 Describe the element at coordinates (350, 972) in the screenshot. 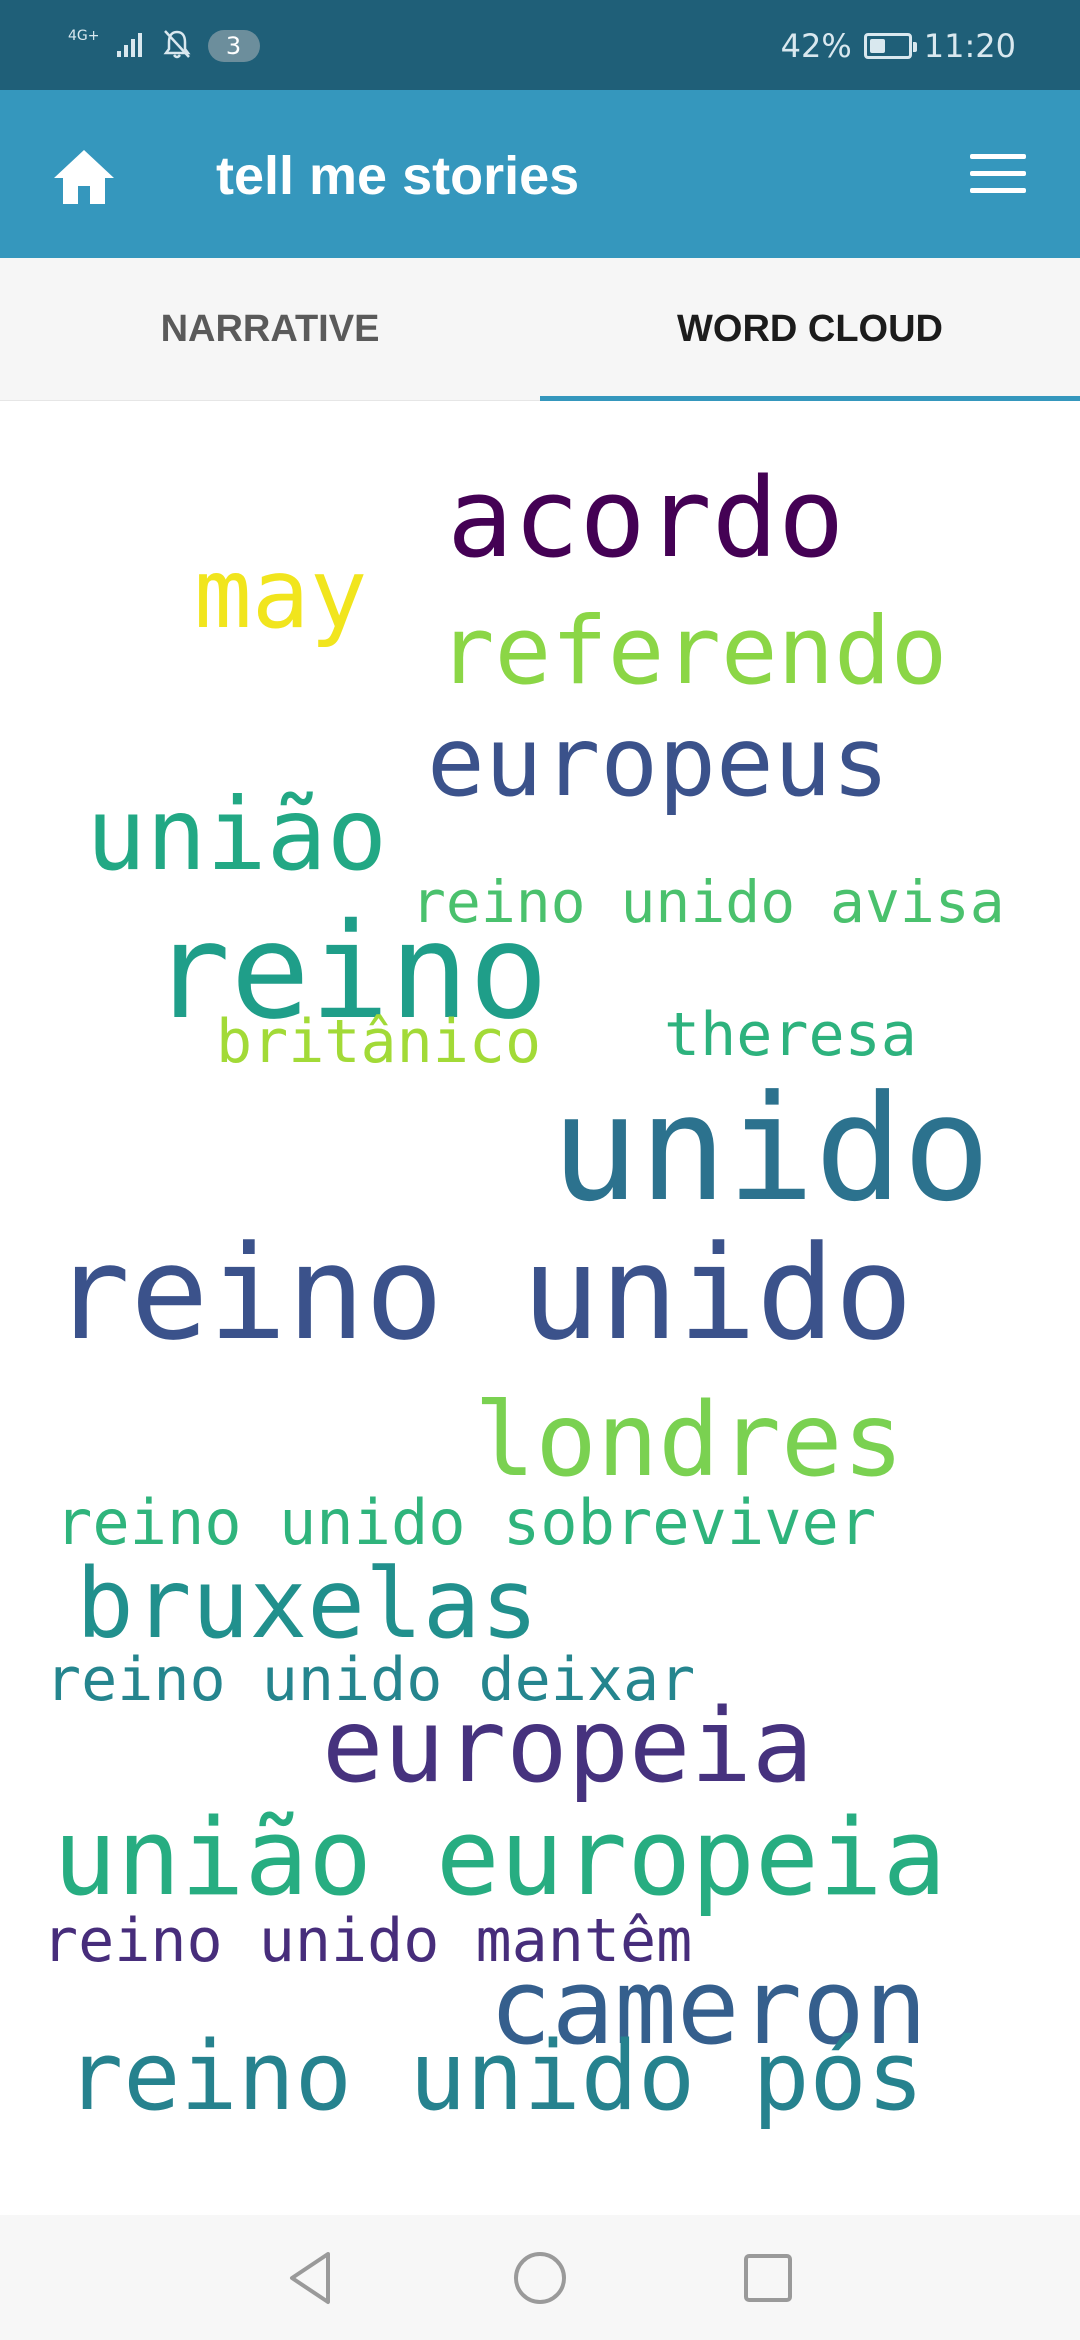

I see `word-cloud-word: reino` at that location.